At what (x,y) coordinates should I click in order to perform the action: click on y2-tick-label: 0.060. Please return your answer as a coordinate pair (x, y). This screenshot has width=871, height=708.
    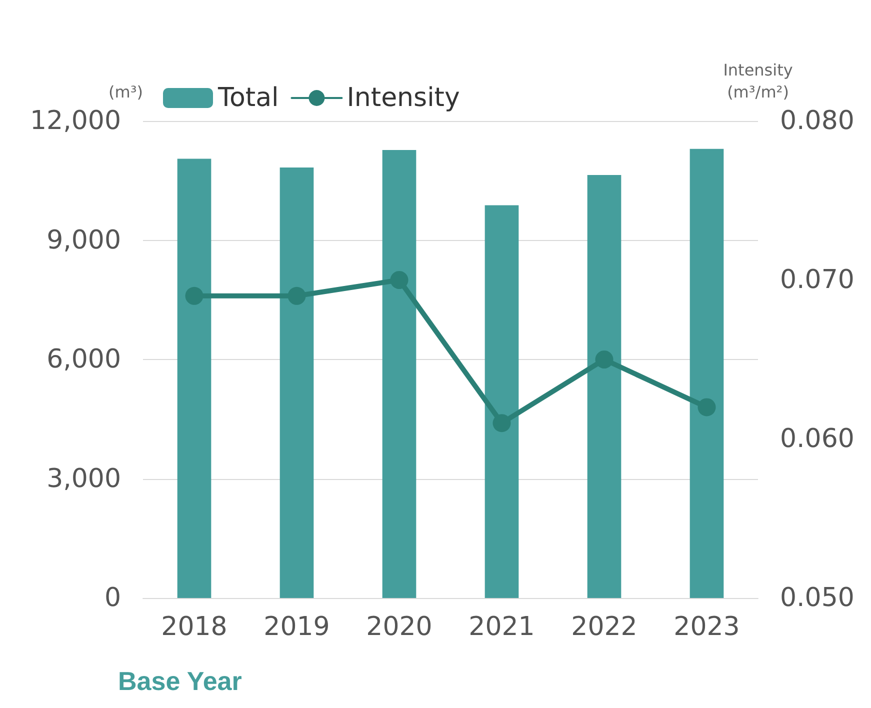
    Looking at the image, I should click on (817, 439).